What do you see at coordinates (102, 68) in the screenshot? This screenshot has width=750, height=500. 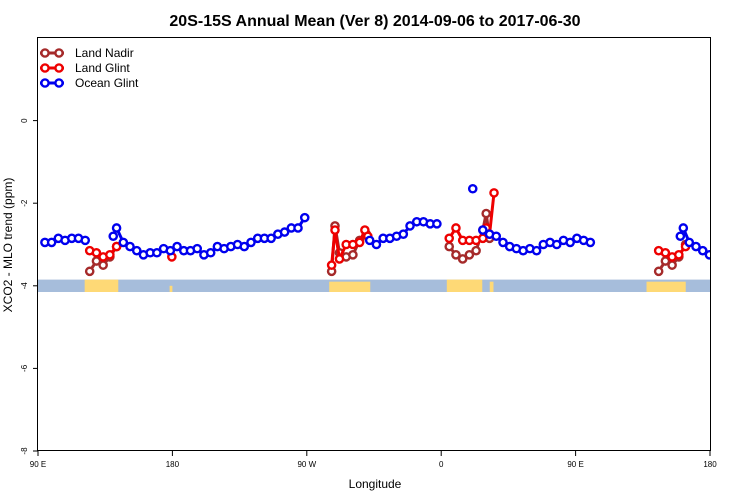 I see `legend-label: Land Glint` at bounding box center [102, 68].